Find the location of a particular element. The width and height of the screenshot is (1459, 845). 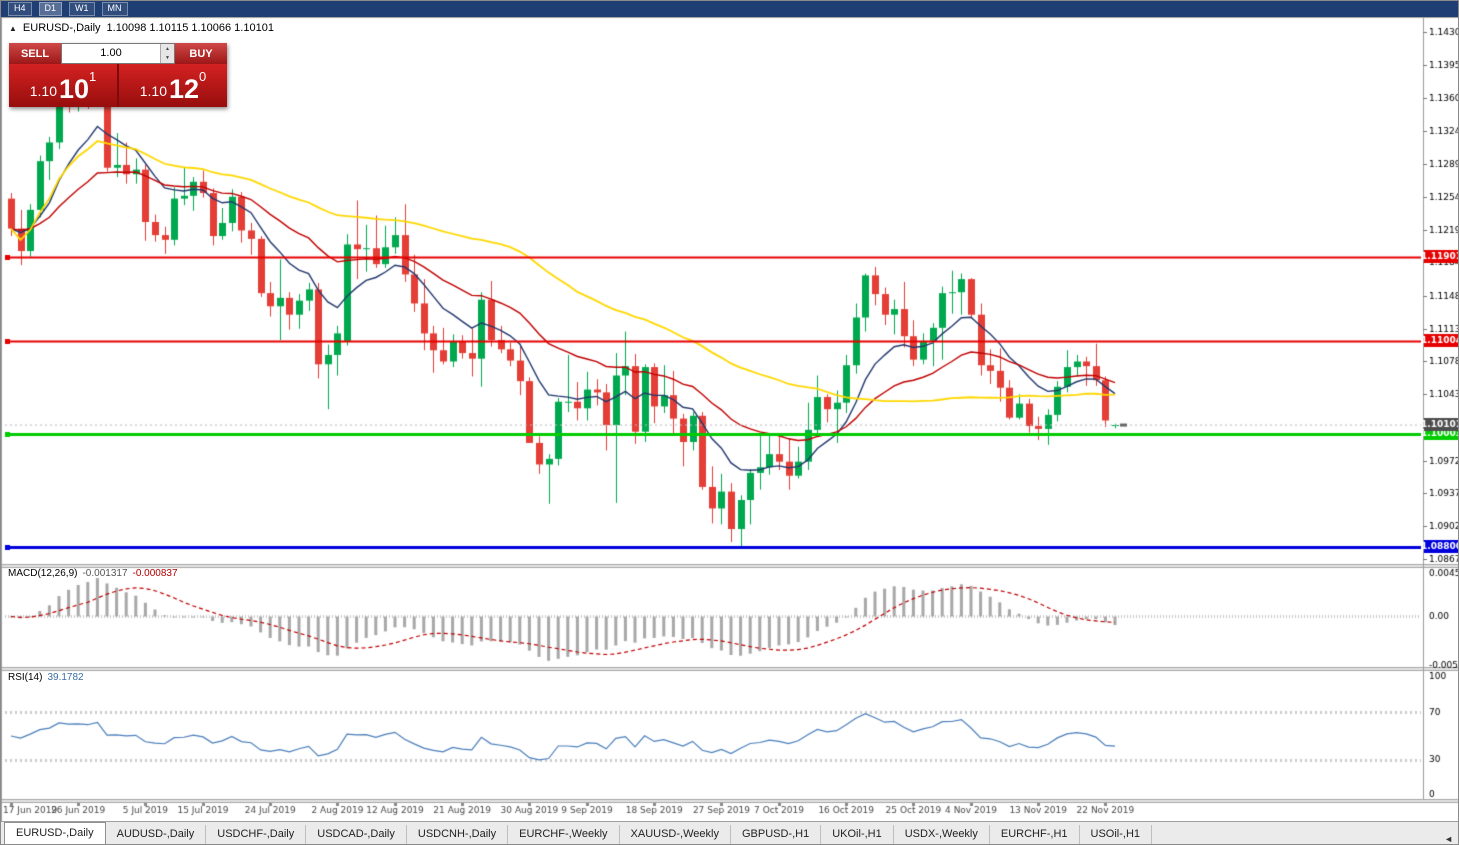

volume-up-icon: ▲ is located at coordinates (167, 49).